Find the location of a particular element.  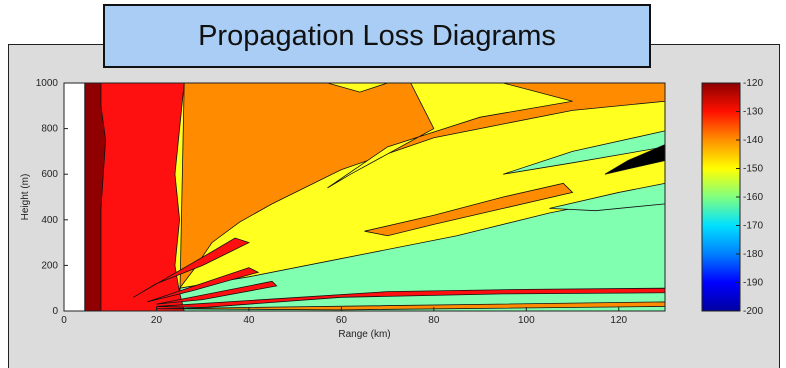

title-banner: Propagation Loss Diagrams is located at coordinates (377, 36).